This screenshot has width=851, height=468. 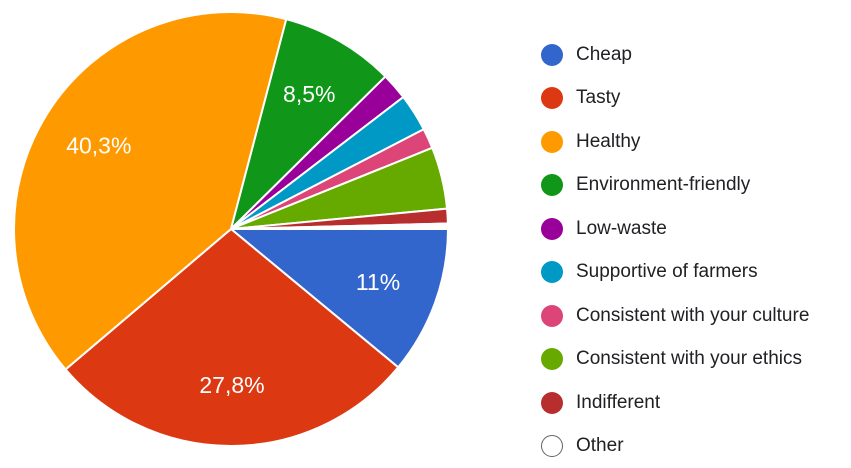 I want to click on legend-swatch-environment-friendly, so click(x=552, y=185).